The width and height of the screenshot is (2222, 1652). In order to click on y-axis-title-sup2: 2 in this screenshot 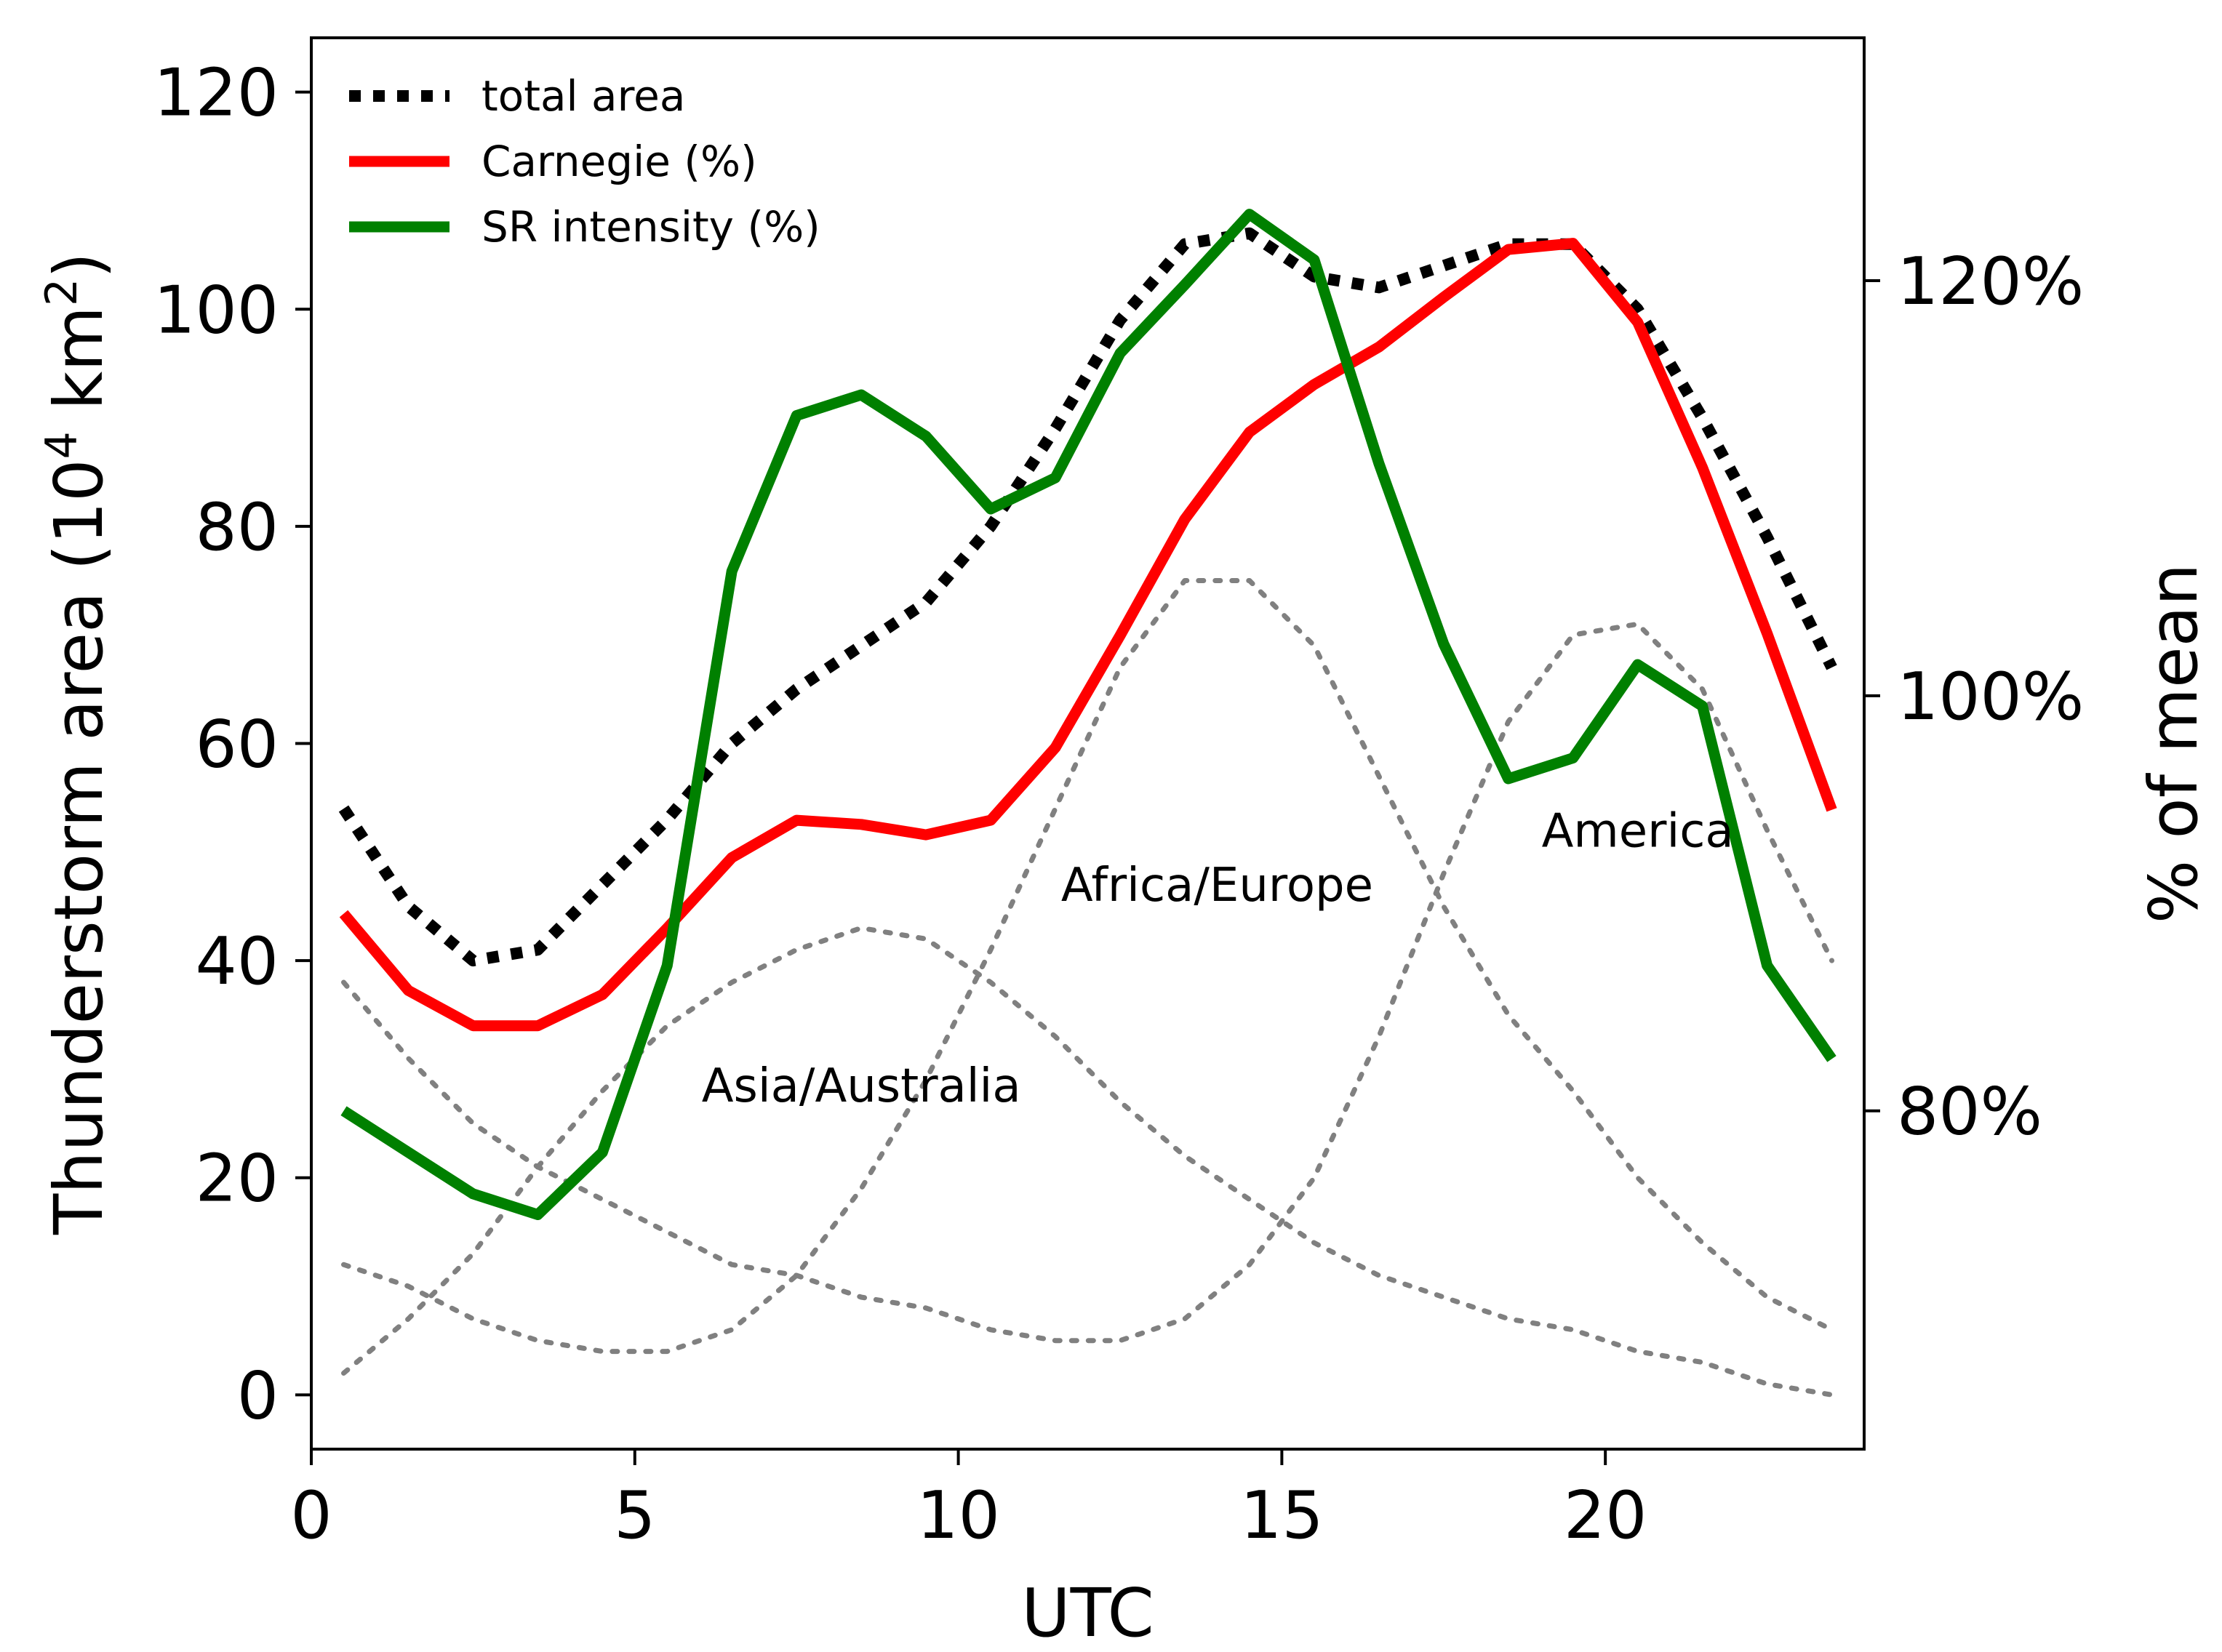, I will do `click(61, 292)`.